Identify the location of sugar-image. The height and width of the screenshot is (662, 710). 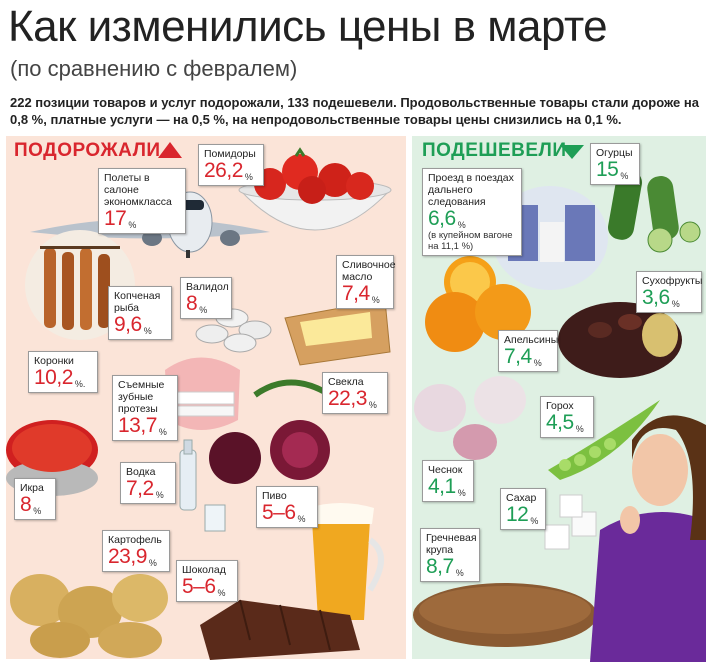
(570, 522).